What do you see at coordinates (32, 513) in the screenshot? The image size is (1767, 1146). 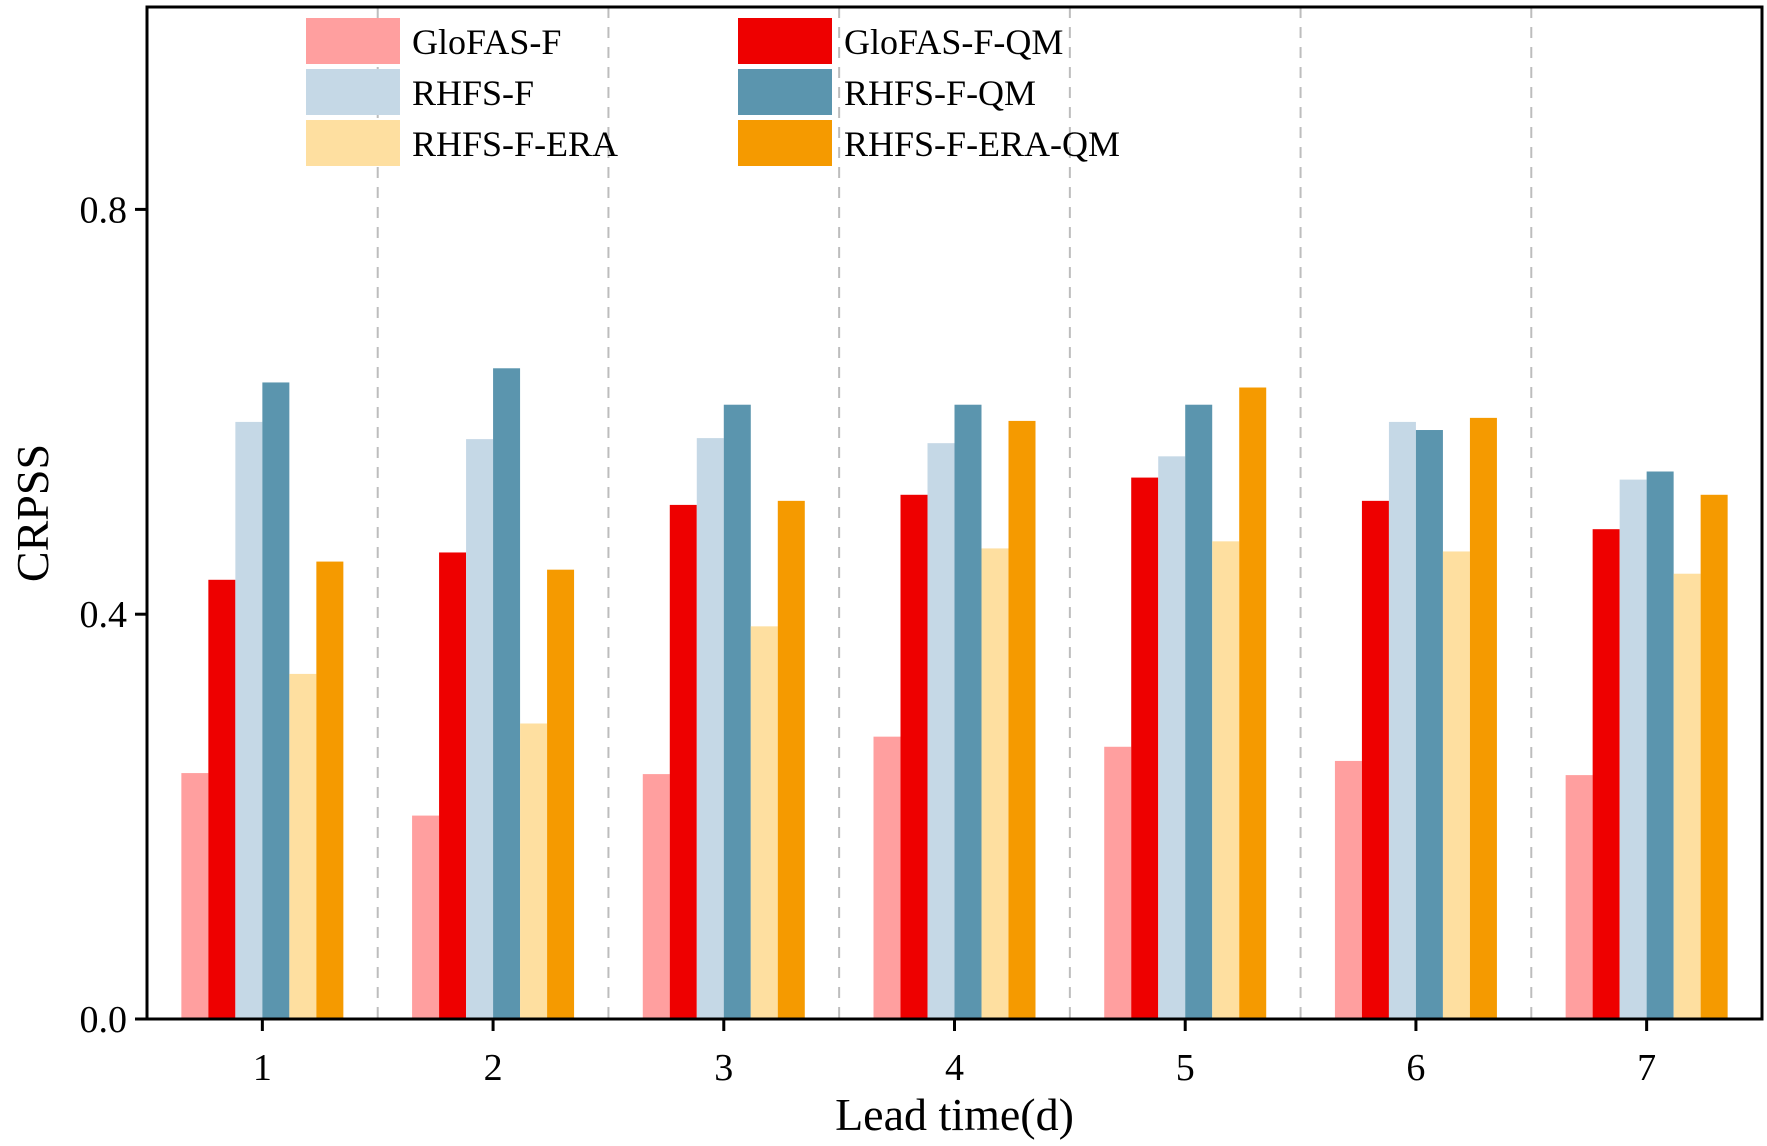 I see `y-axis-title: CRPSS` at bounding box center [32, 513].